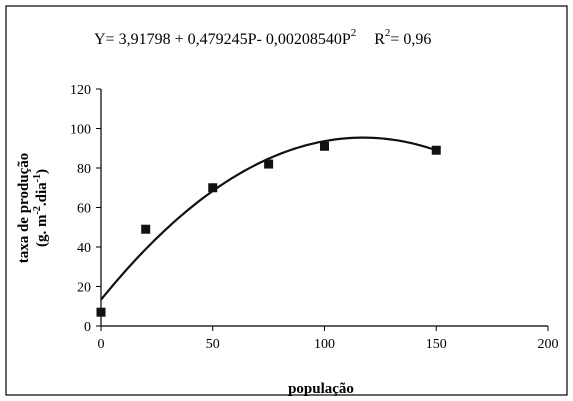  I want to click on y-tick-label: 100, so click(80, 130).